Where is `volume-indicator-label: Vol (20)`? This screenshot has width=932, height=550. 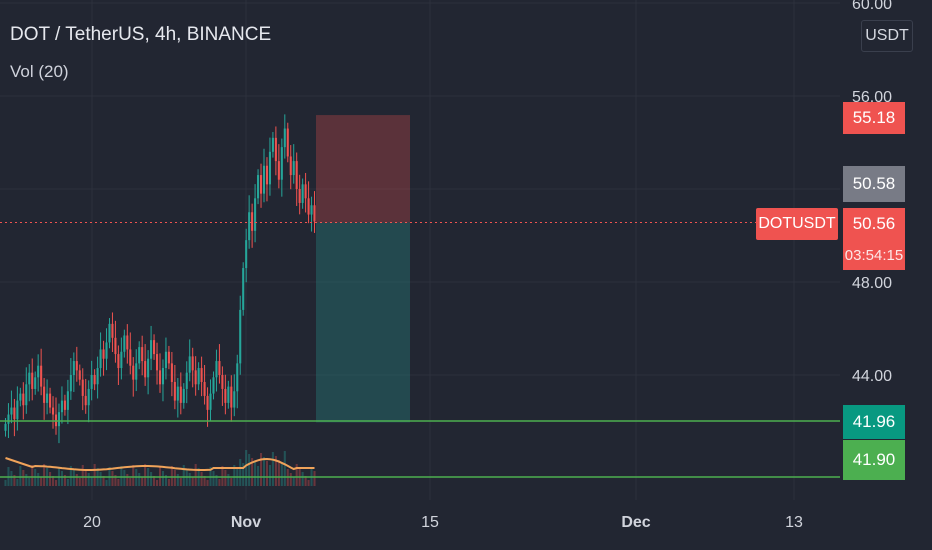
volume-indicator-label: Vol (20) is located at coordinates (39, 71).